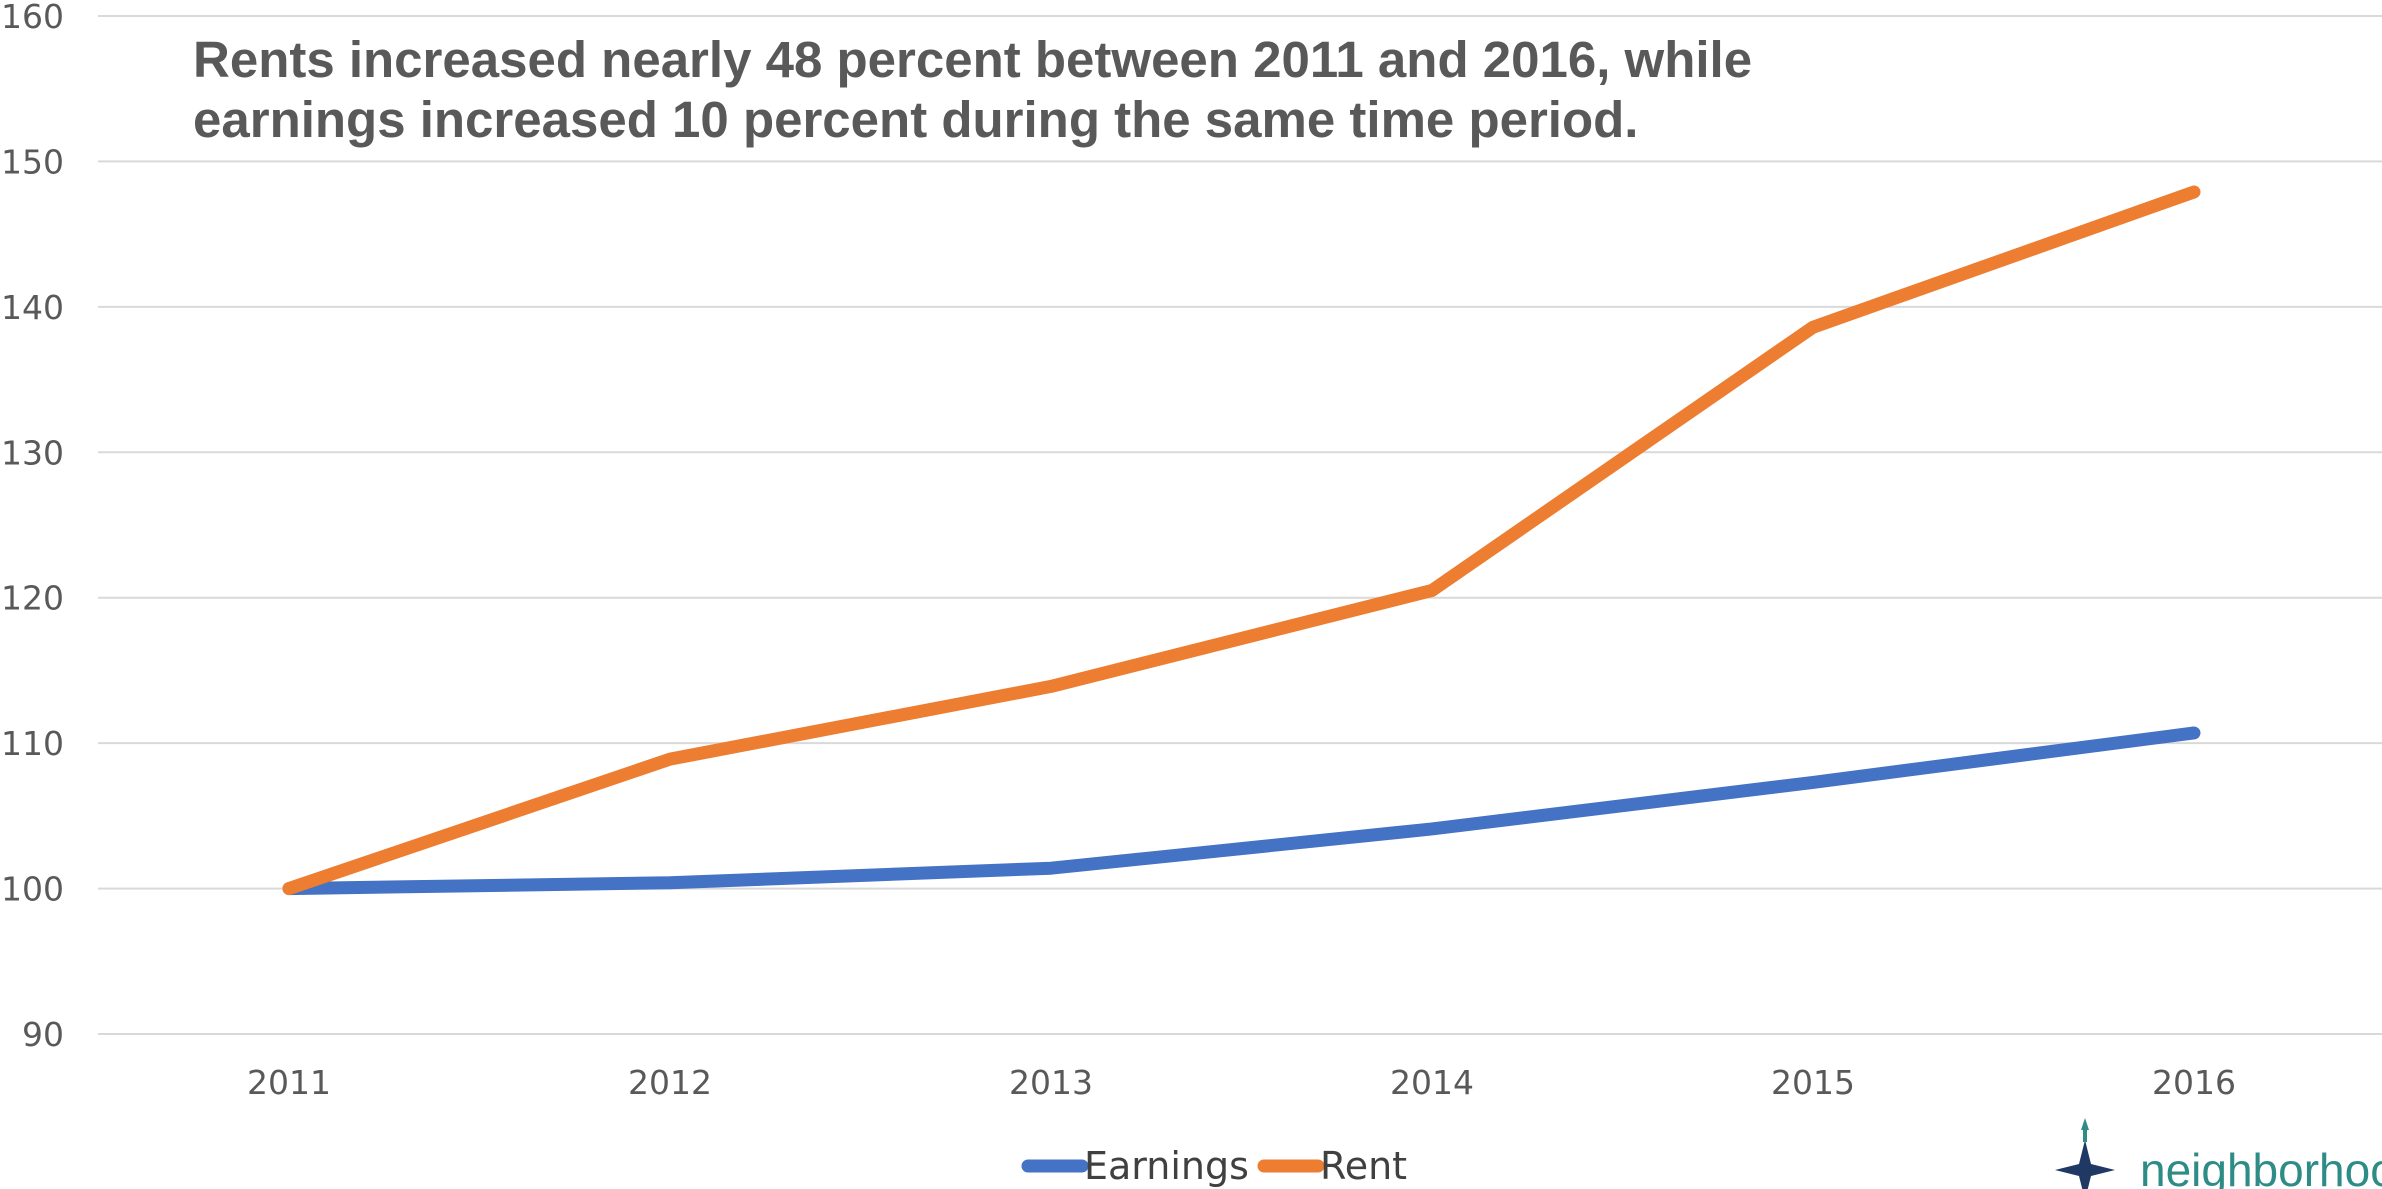 This screenshot has width=2382, height=1189. Describe the element at coordinates (32, 18) in the screenshot. I see `y-tick-label: 160` at that location.